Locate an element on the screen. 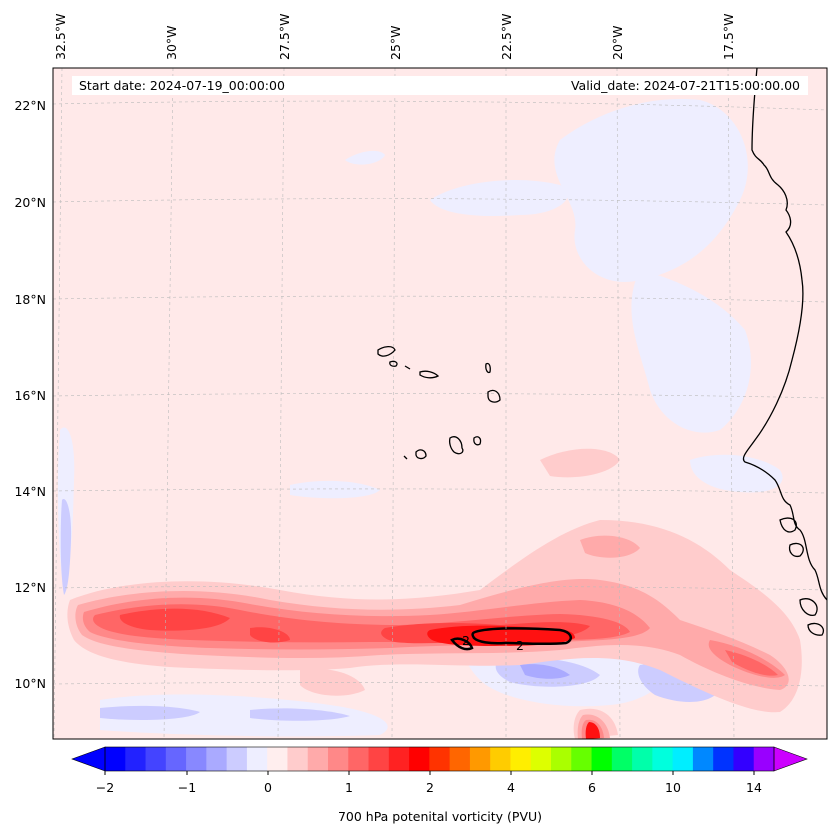  lat-label-16n: 16°N is located at coordinates (30, 395).